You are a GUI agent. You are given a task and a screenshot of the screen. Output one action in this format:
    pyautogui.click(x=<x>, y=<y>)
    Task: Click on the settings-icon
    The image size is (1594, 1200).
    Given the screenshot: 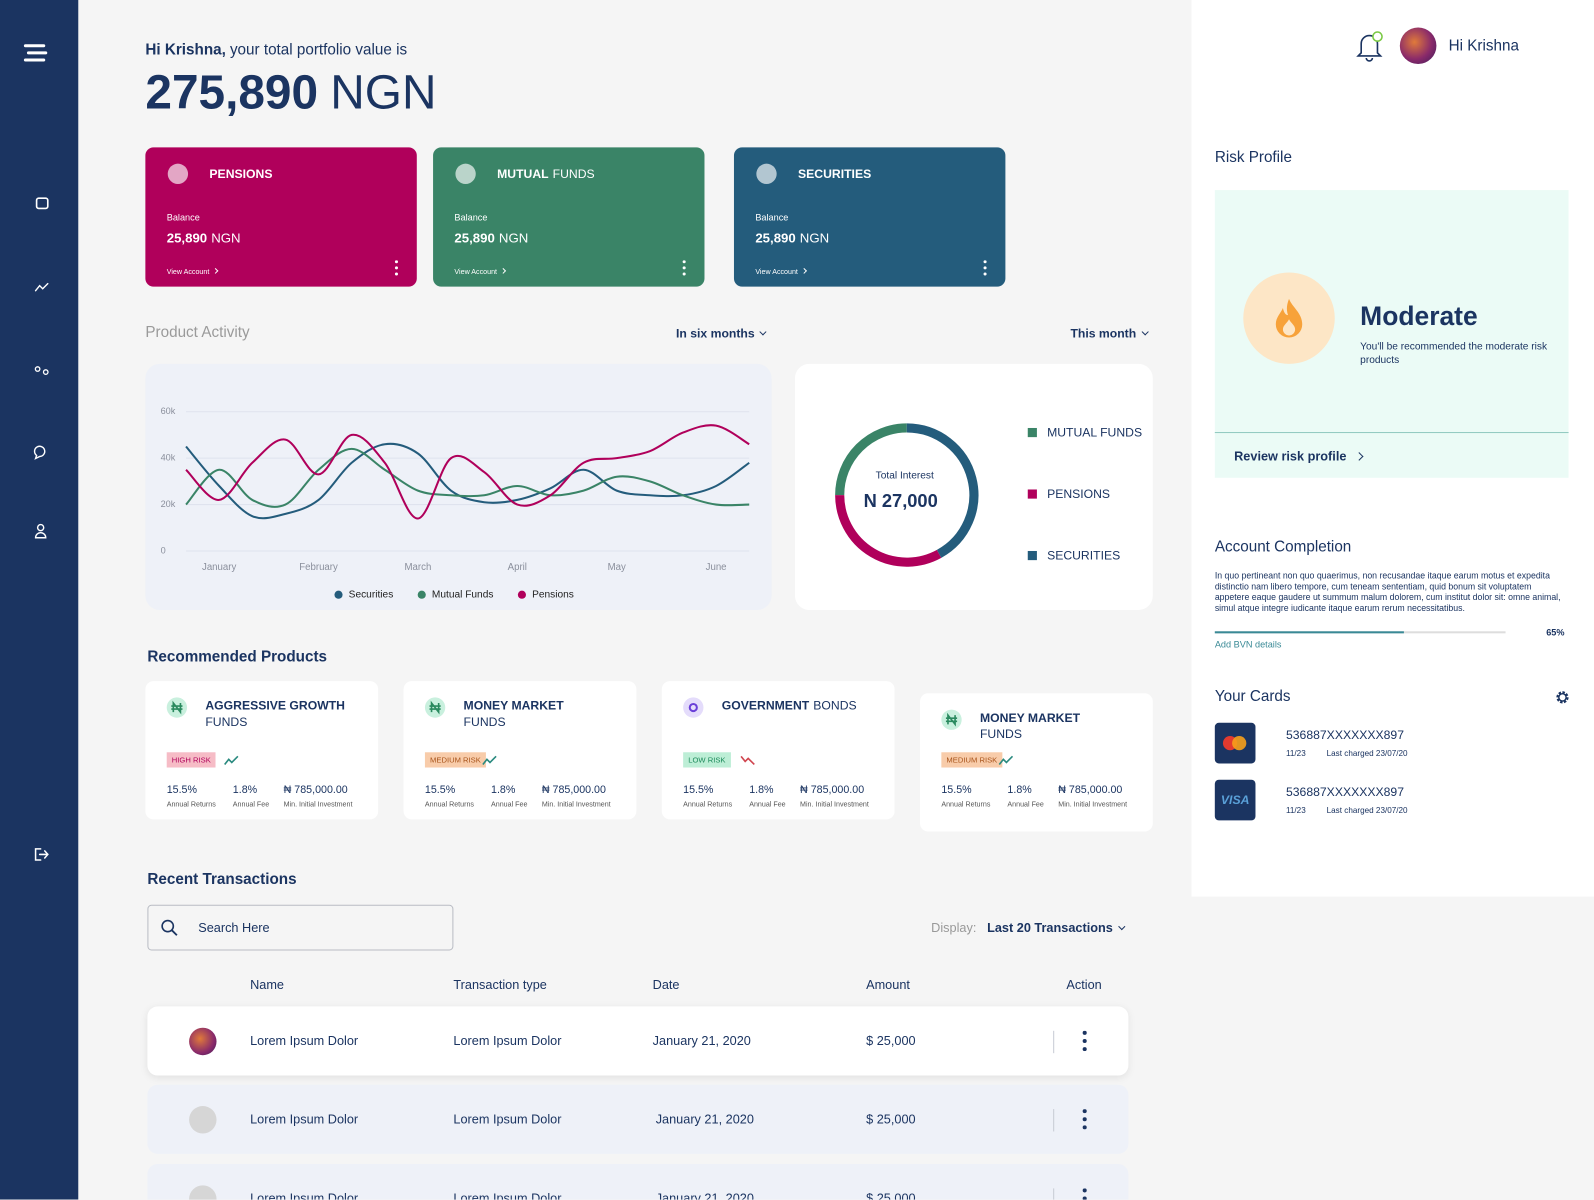 What is the action you would take?
    pyautogui.click(x=1562, y=697)
    